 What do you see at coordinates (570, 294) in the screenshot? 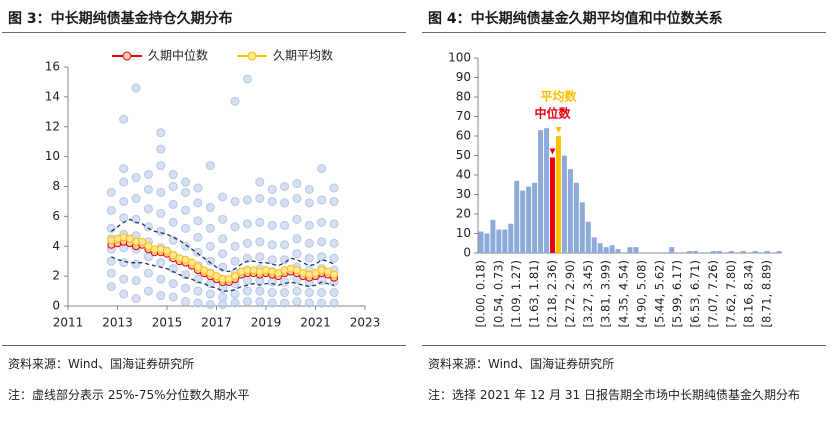
I see `x-tick-label: [2.72, 2.90)` at bounding box center [570, 294].